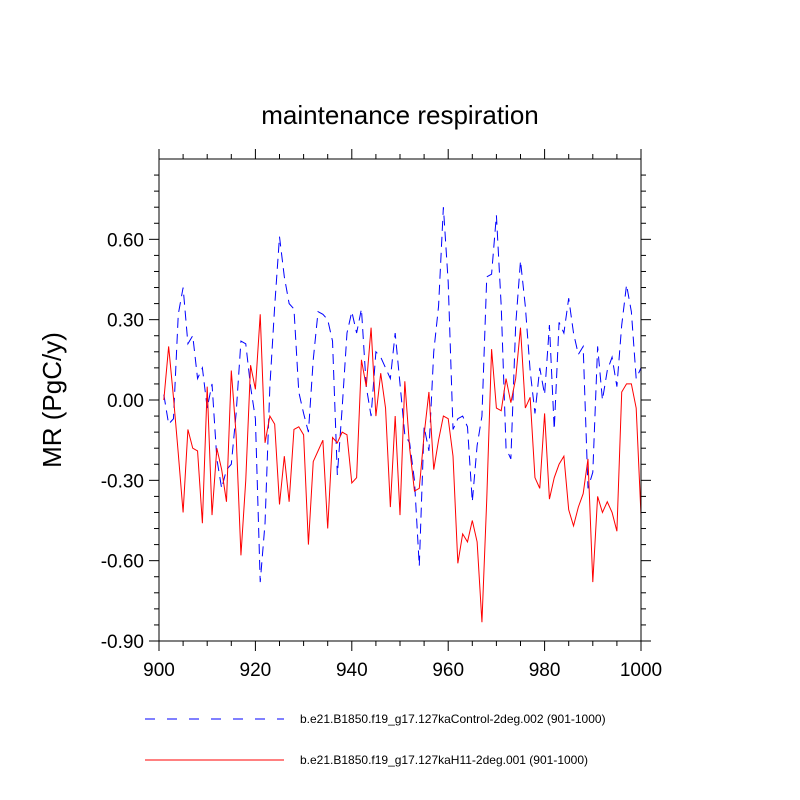  Describe the element at coordinates (256, 670) in the screenshot. I see `x-tick-label: 920` at that location.